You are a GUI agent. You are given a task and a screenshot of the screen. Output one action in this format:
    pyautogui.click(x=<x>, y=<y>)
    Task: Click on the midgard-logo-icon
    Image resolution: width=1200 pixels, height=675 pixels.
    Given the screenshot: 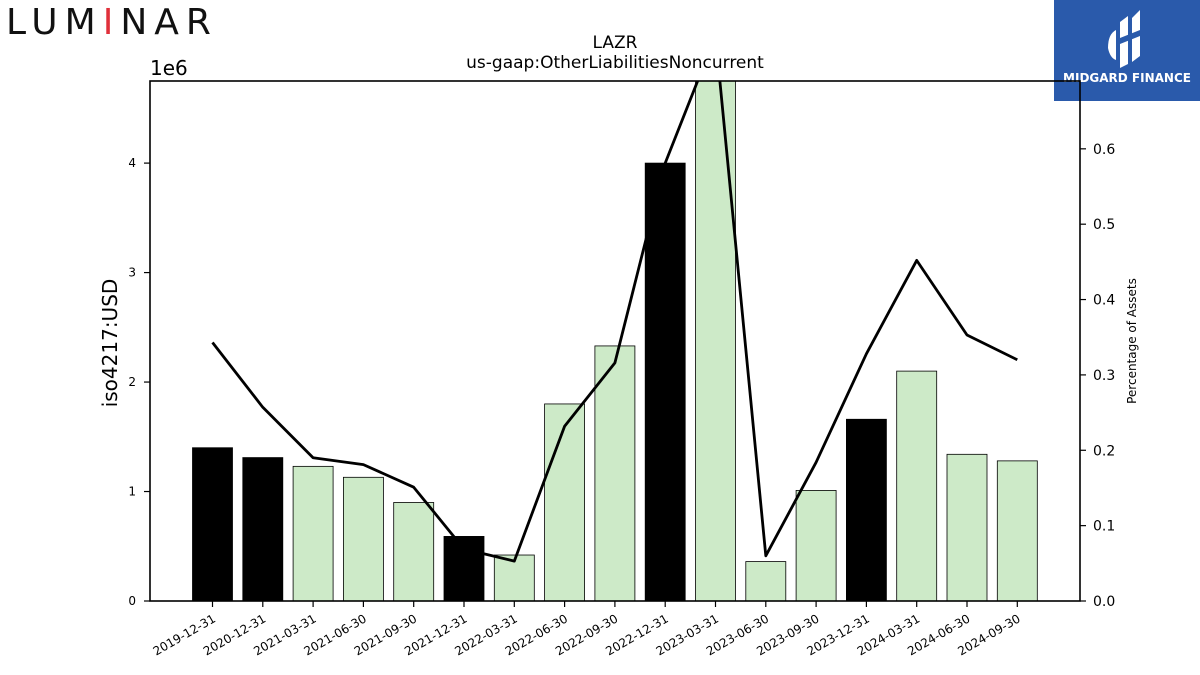 What is the action you would take?
    pyautogui.click(x=1124, y=39)
    